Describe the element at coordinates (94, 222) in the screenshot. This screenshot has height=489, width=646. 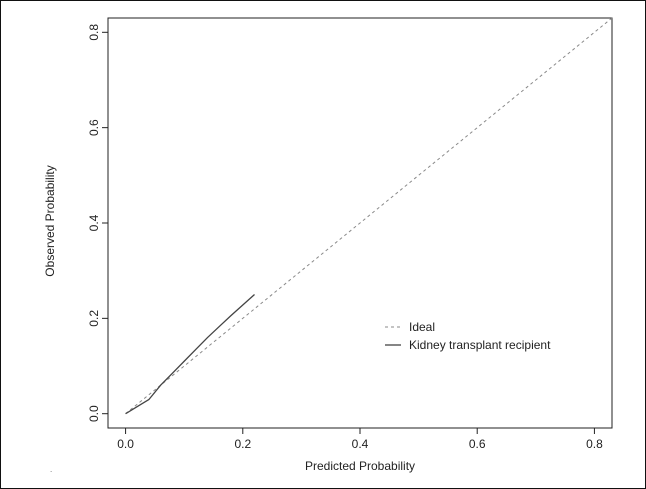
I see `y-tick-label-2: 0.4` at that location.